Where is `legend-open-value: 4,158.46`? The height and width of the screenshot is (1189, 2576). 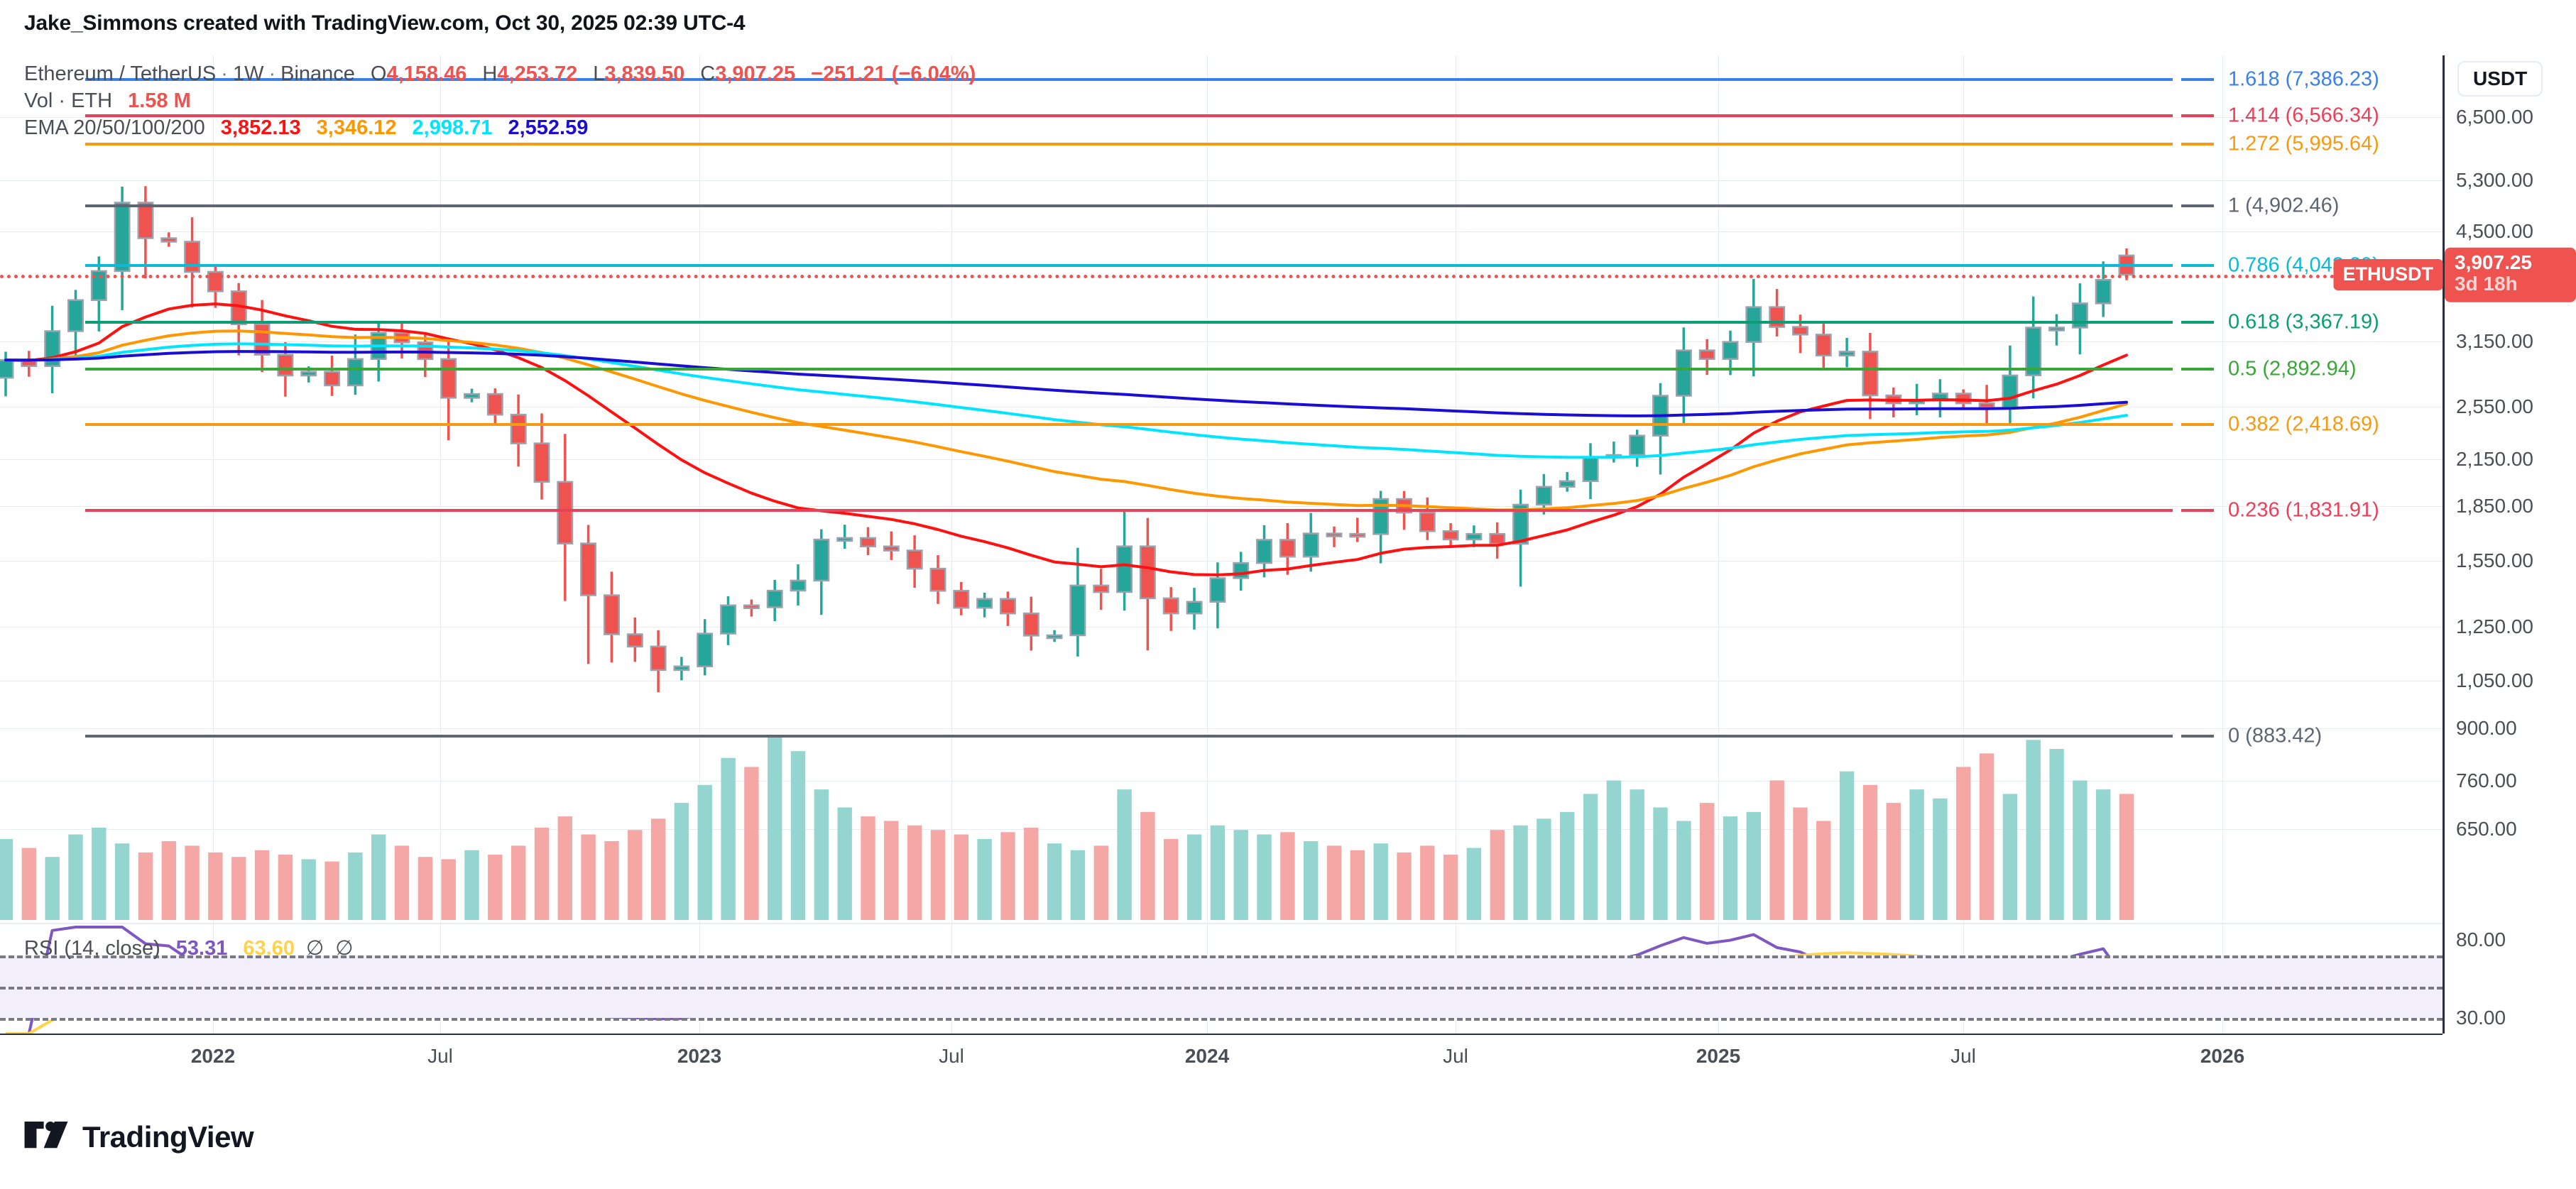
legend-open-value: 4,158.46 is located at coordinates (426, 73).